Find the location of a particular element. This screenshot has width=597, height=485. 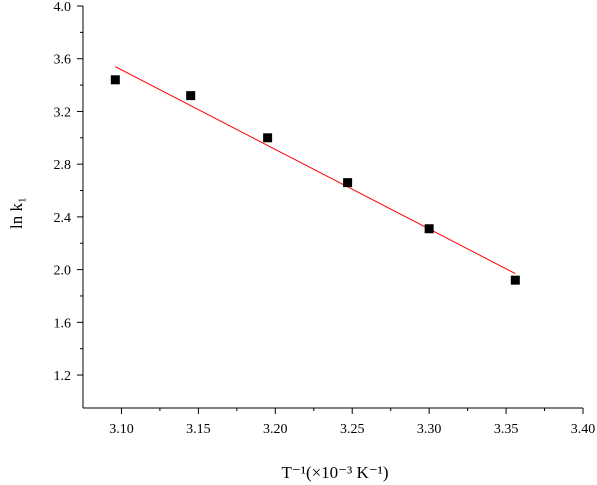

y-tick-label: 1.6 is located at coordinates (63, 323).